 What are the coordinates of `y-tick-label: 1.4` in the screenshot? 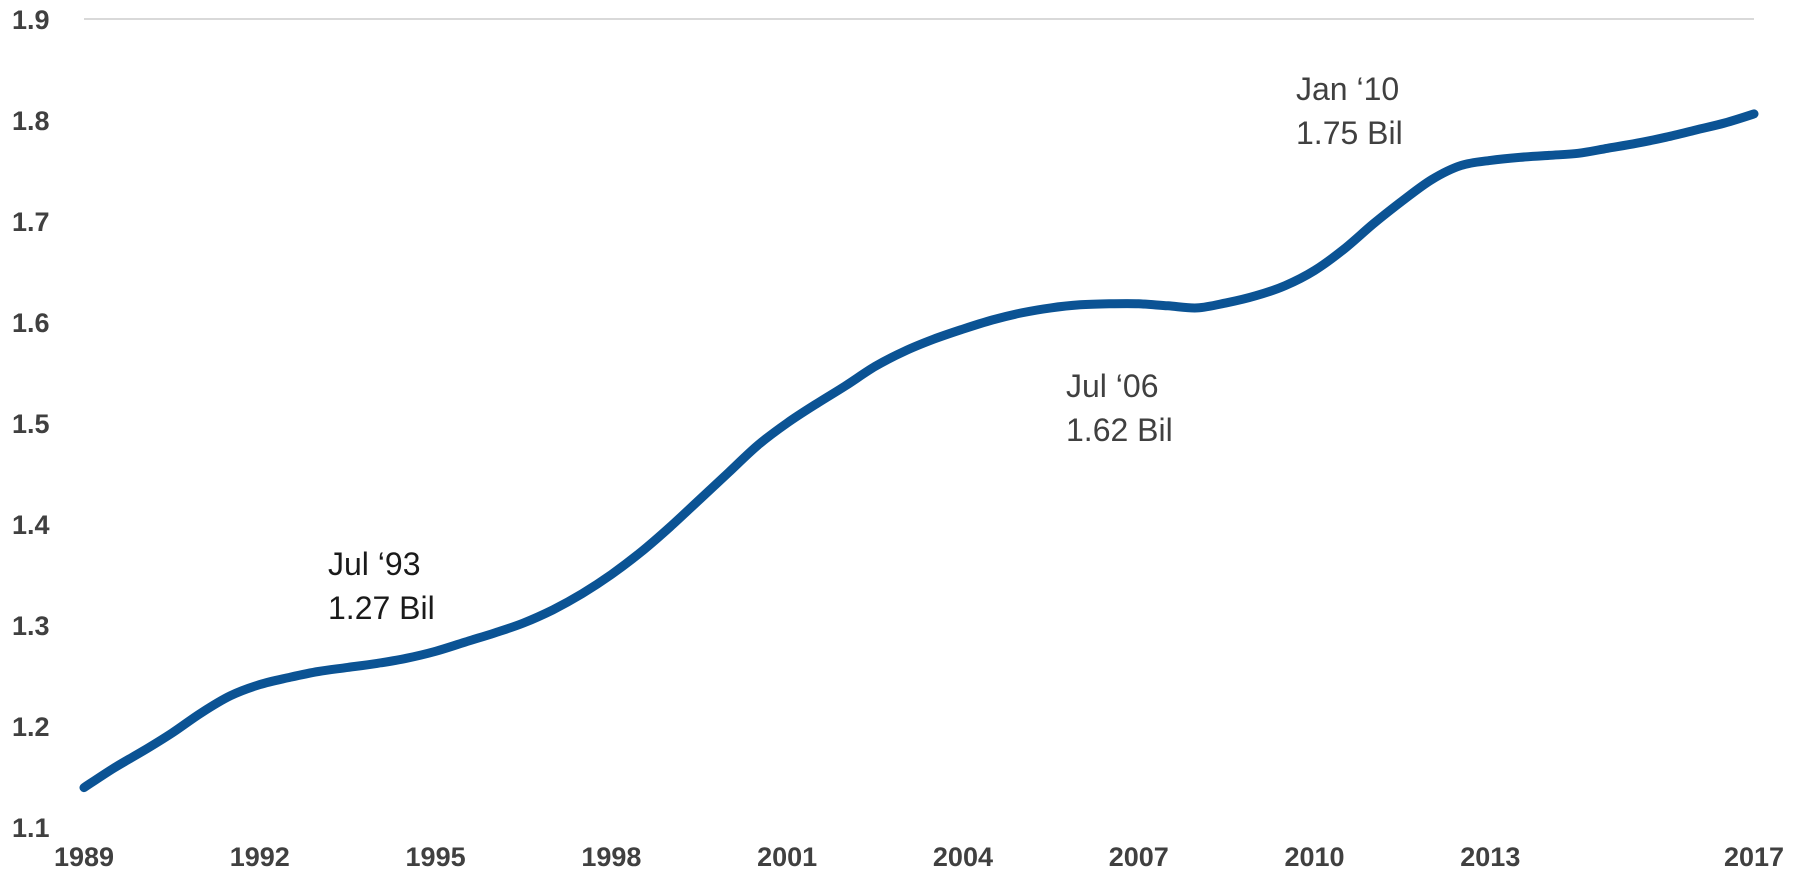 It's located at (31, 525).